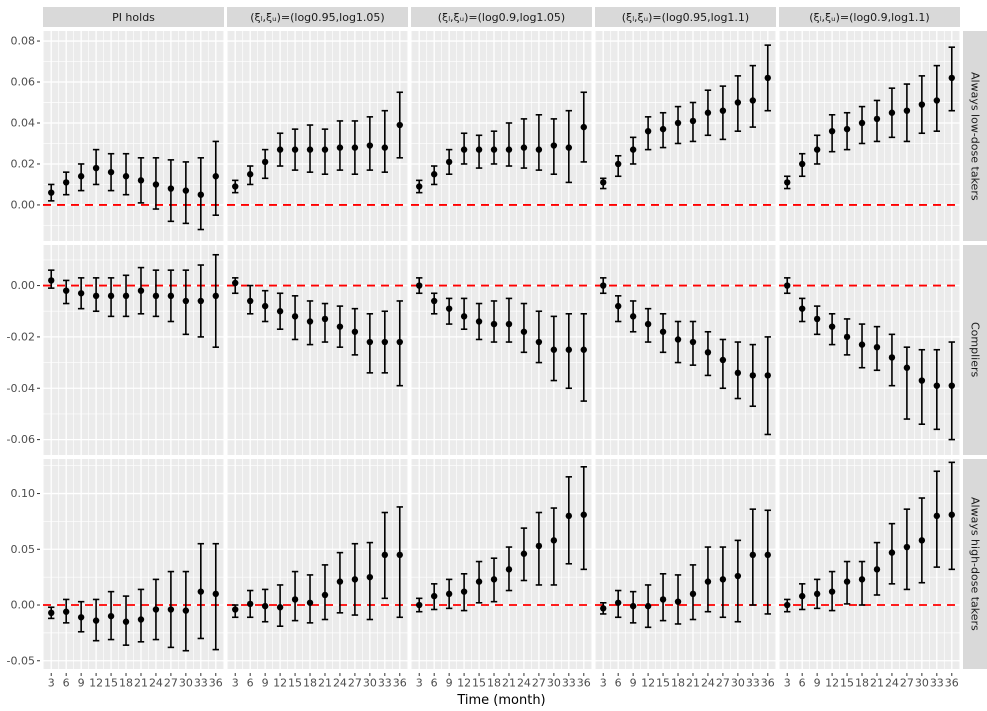 This screenshot has width=987, height=711. Describe the element at coordinates (21, 388) in the screenshot. I see `y-tick-label: -0.04` at that location.